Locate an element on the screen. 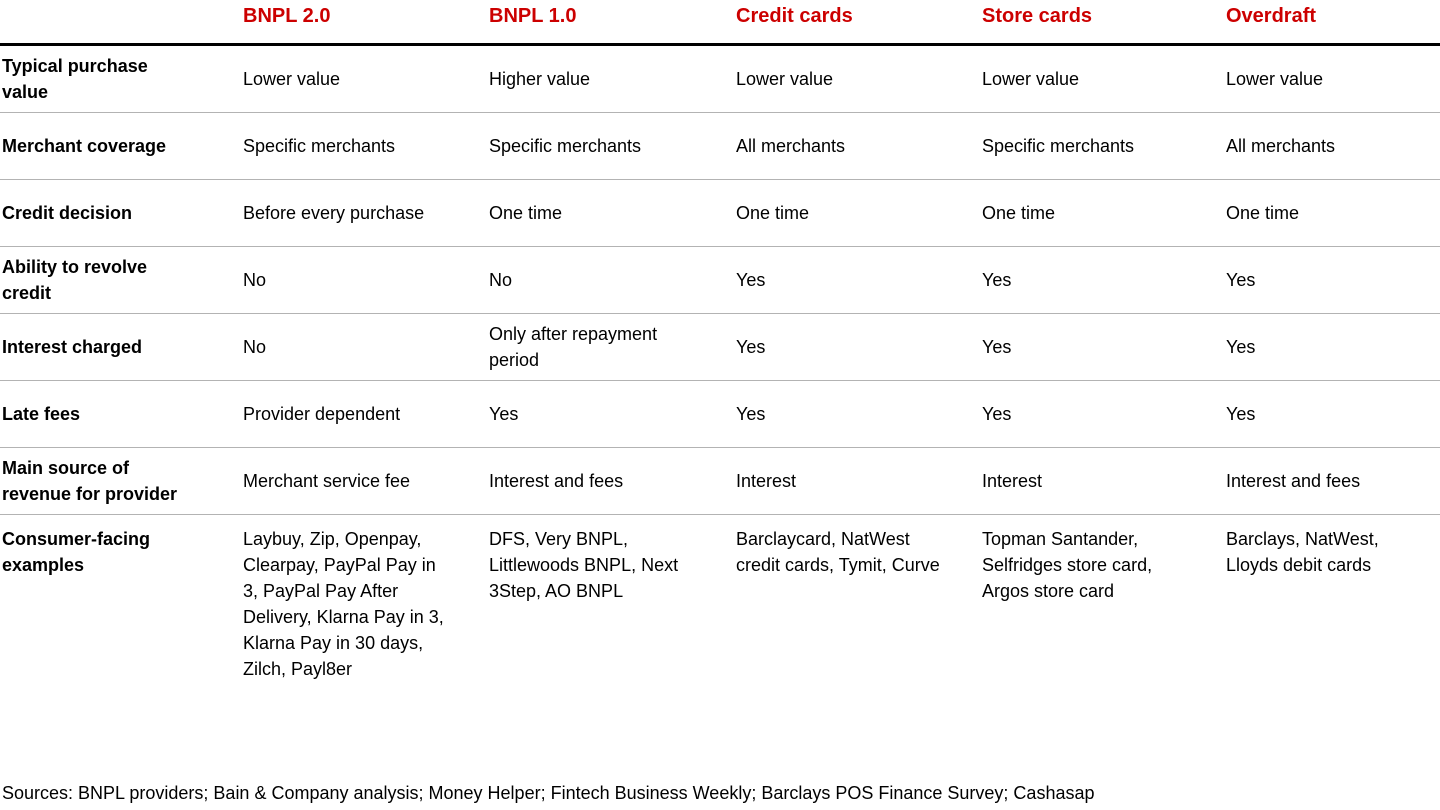 The height and width of the screenshot is (810, 1440). cell: Before every purchase is located at coordinates (366, 213).